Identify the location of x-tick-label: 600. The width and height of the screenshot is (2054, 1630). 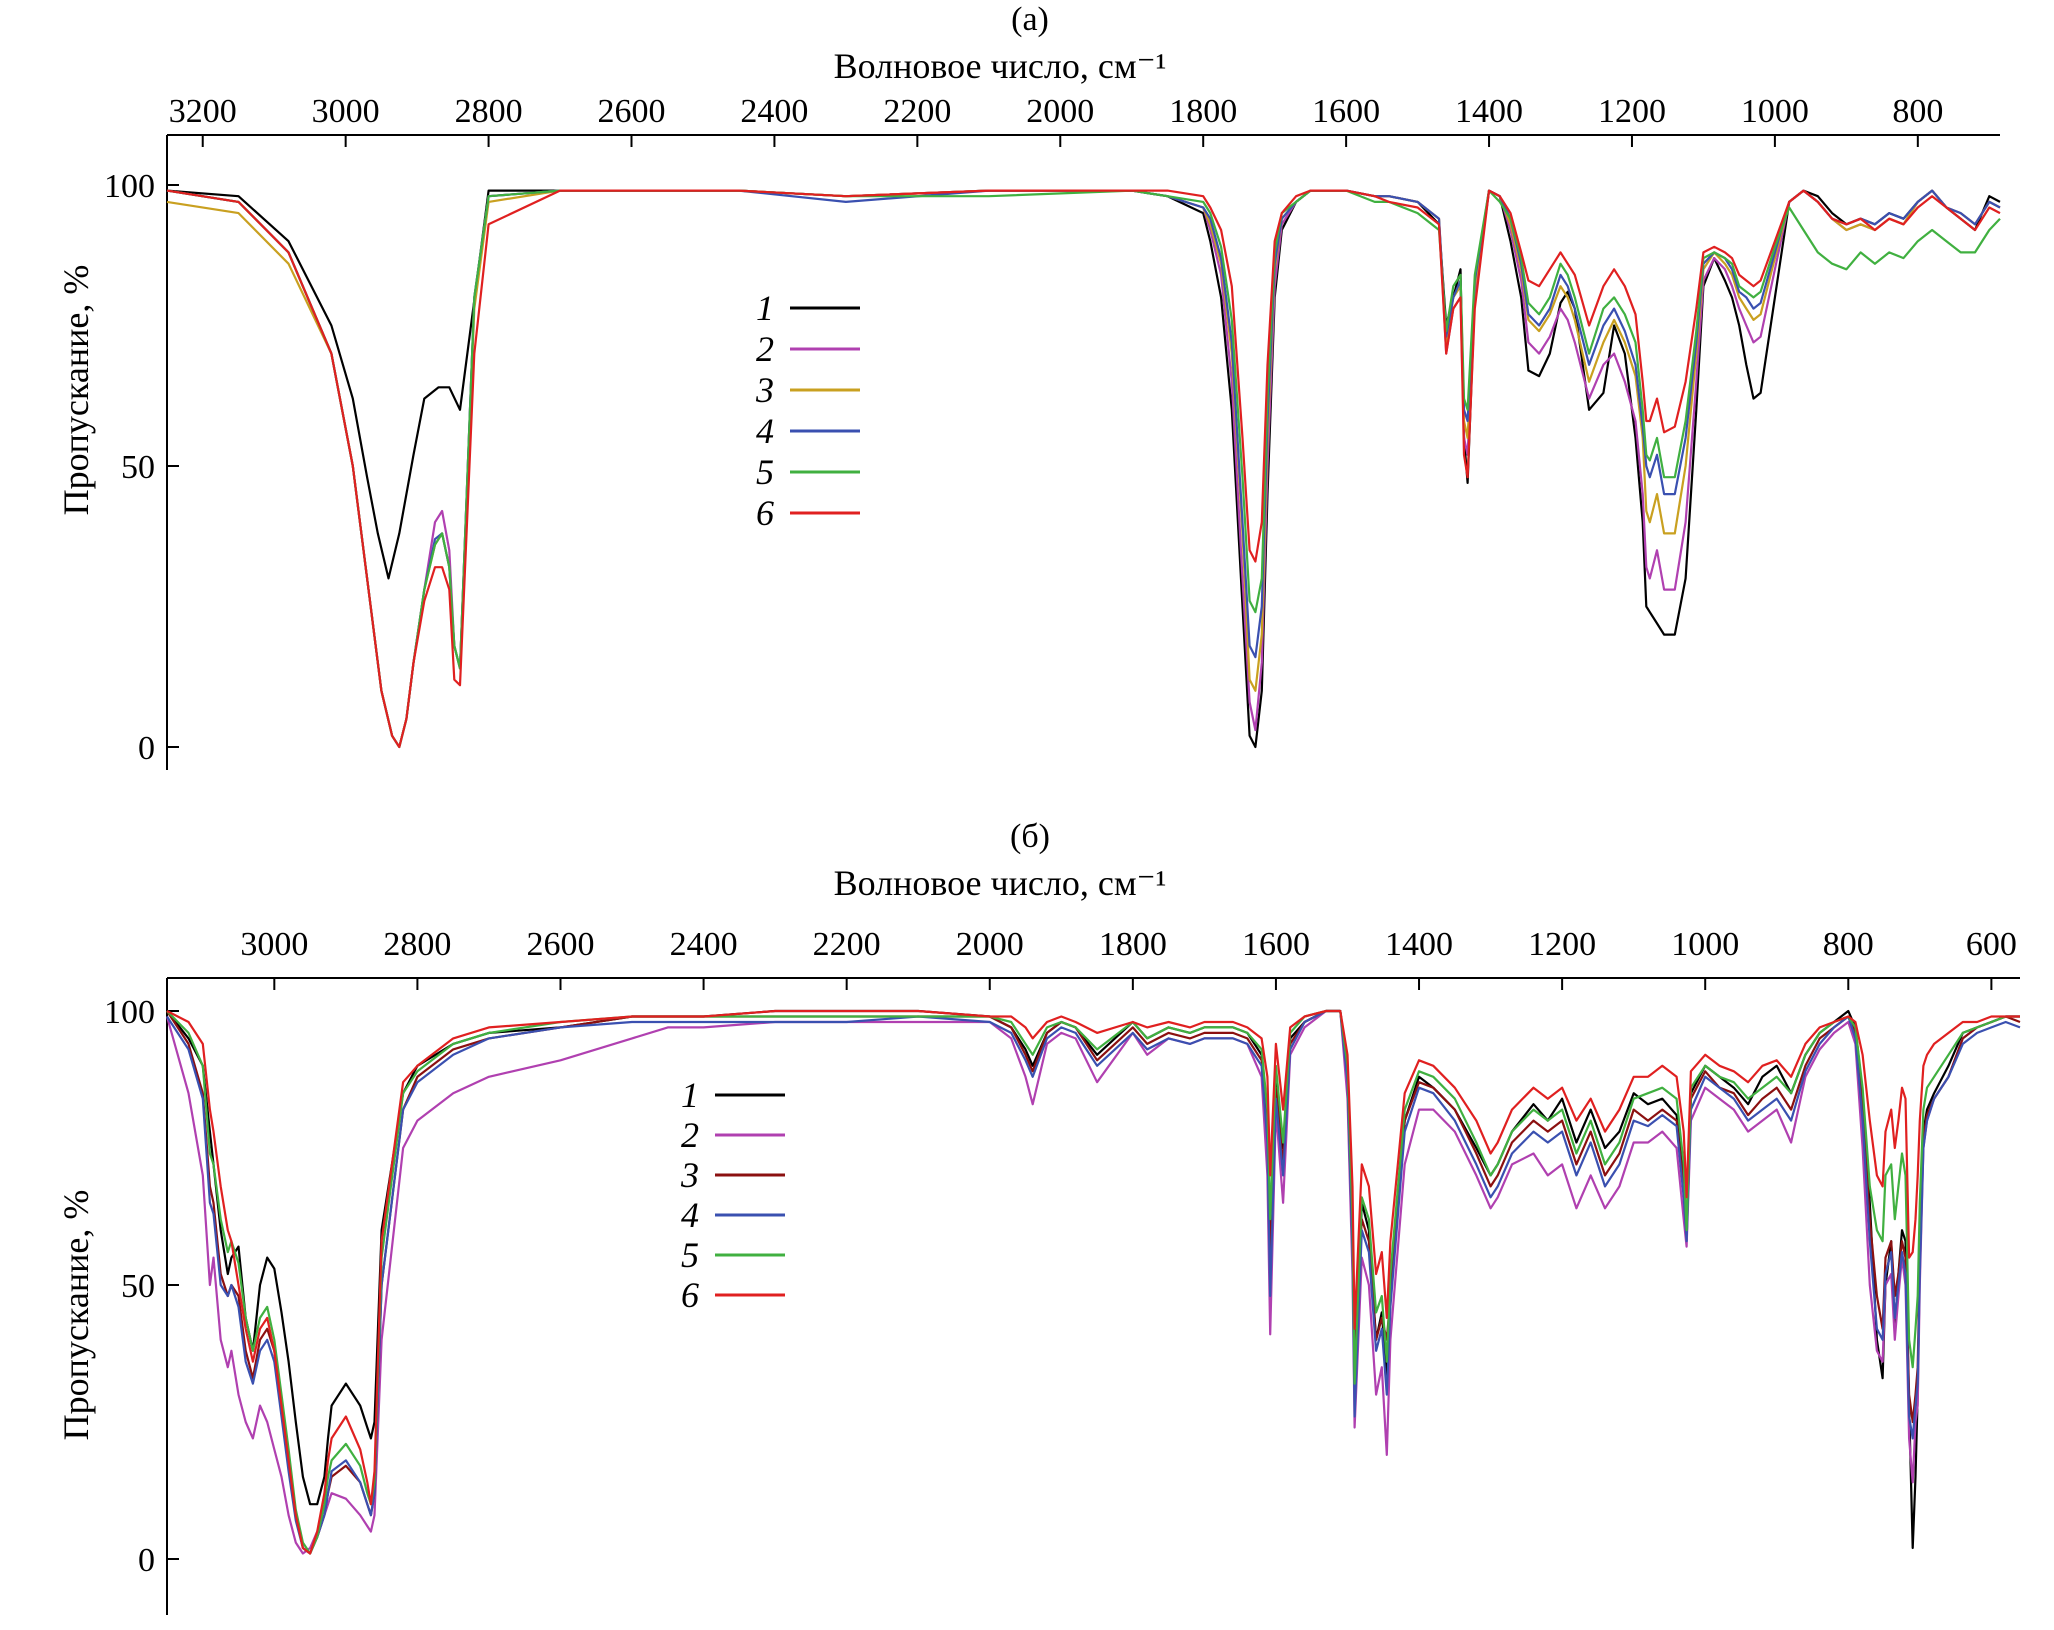
(1991, 944).